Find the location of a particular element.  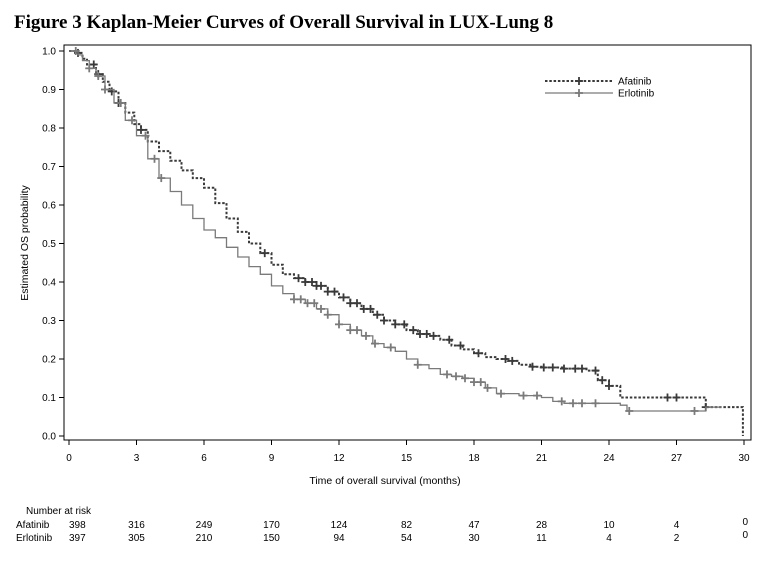

risk-count: 210 is located at coordinates (204, 538).